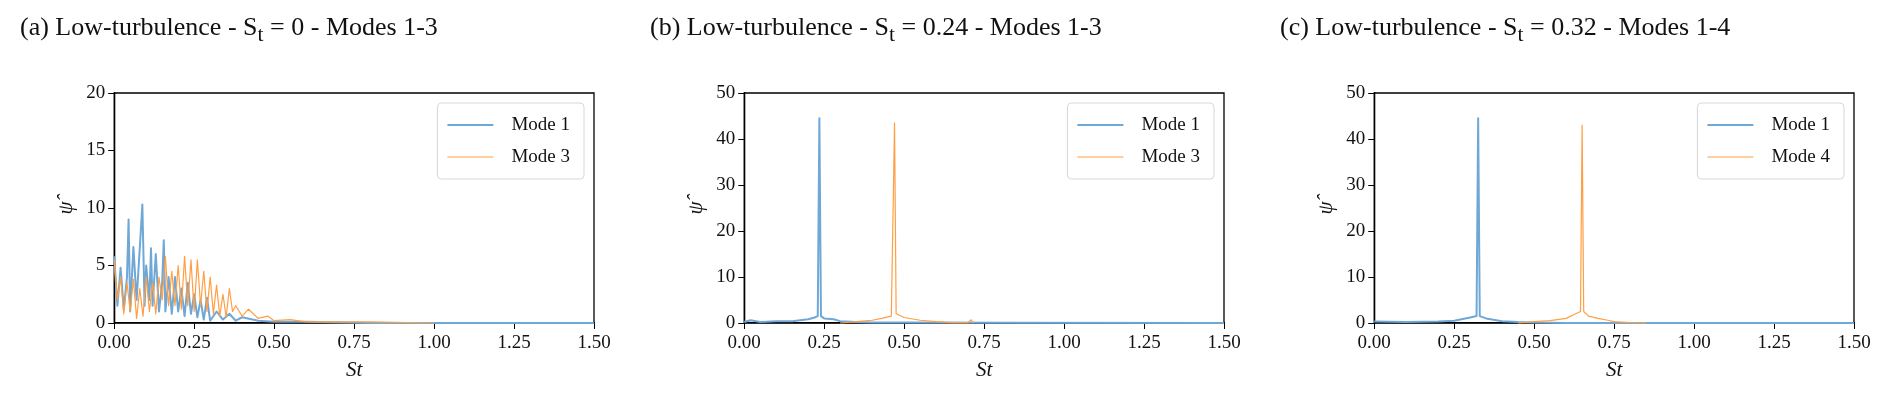 The width and height of the screenshot is (1892, 397). I want to click on chart-title: (b) Low-turbulence - S$_{t}$ = 0.24 - Modes 1-3, so click(876, 30).